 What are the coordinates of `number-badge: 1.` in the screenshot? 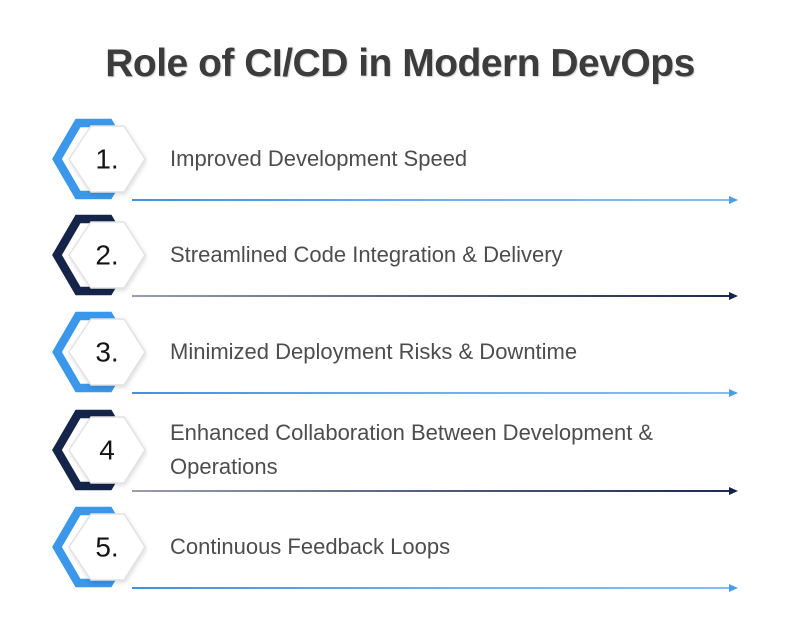 It's located at (99, 159).